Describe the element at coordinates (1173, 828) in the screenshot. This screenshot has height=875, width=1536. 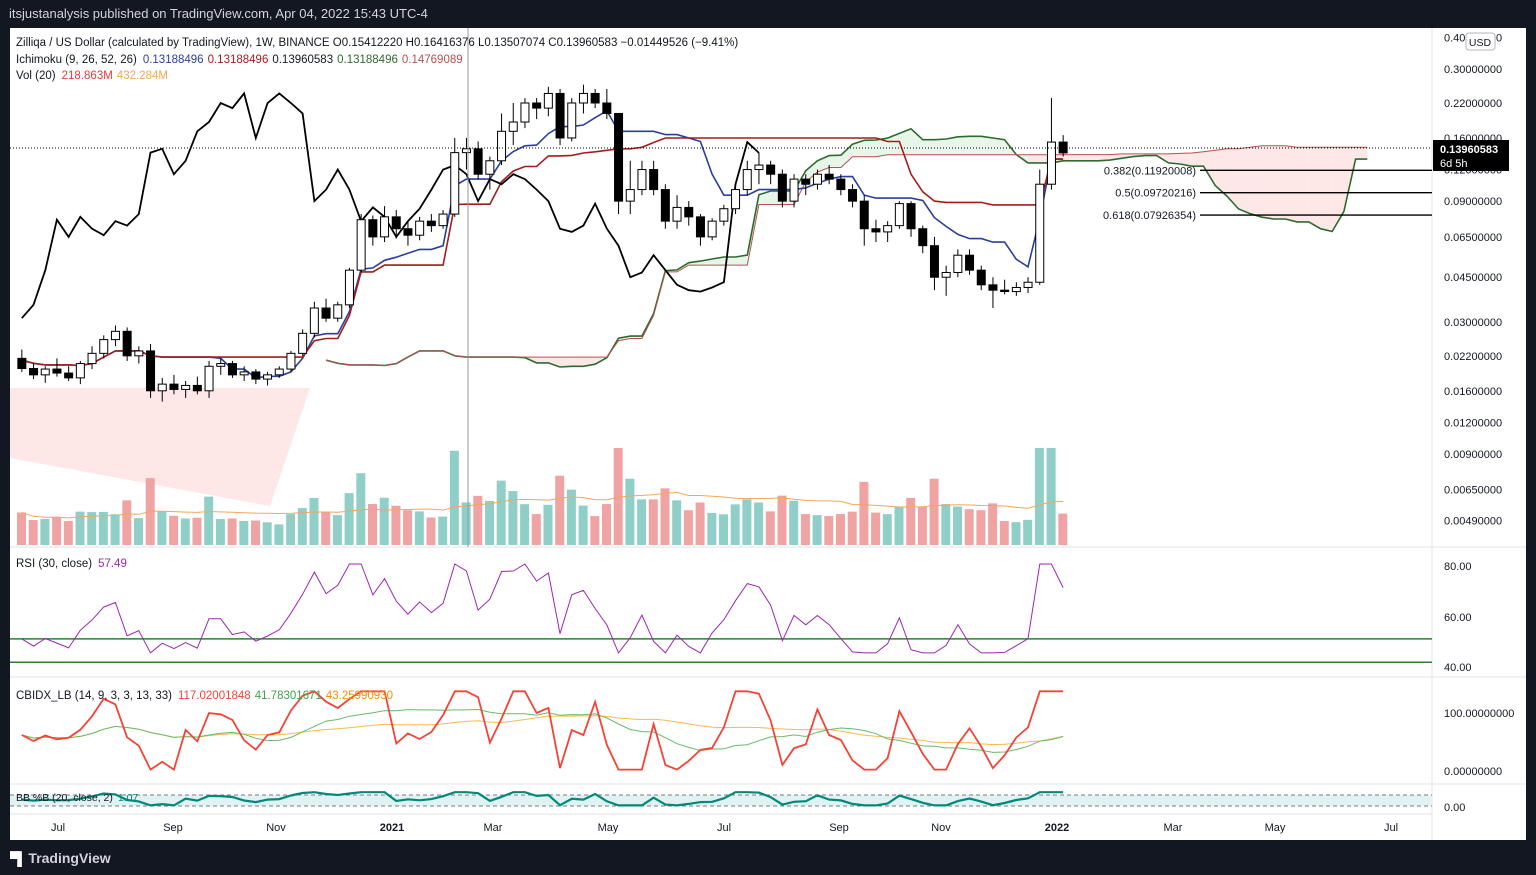
I see `time-tick: Mar` at that location.